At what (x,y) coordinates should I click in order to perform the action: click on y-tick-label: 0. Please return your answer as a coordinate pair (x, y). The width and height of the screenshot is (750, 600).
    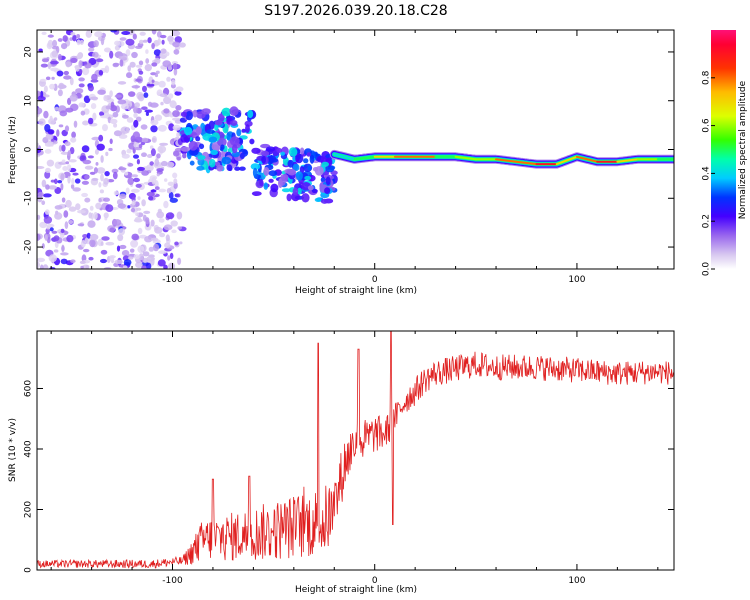
    Looking at the image, I should click on (29, 570).